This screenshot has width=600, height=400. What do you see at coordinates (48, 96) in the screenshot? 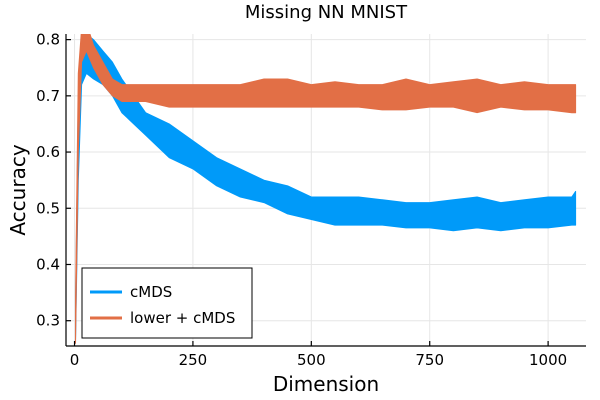
I see `y-tick-label: 0.7` at bounding box center [48, 96].